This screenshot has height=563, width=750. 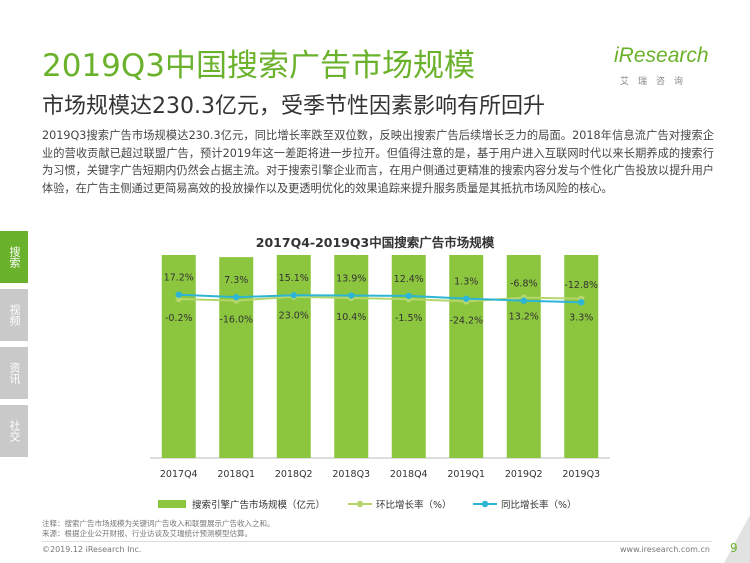 I want to click on legend-item-qoq: 环比增长率（%）, so click(x=400, y=504).